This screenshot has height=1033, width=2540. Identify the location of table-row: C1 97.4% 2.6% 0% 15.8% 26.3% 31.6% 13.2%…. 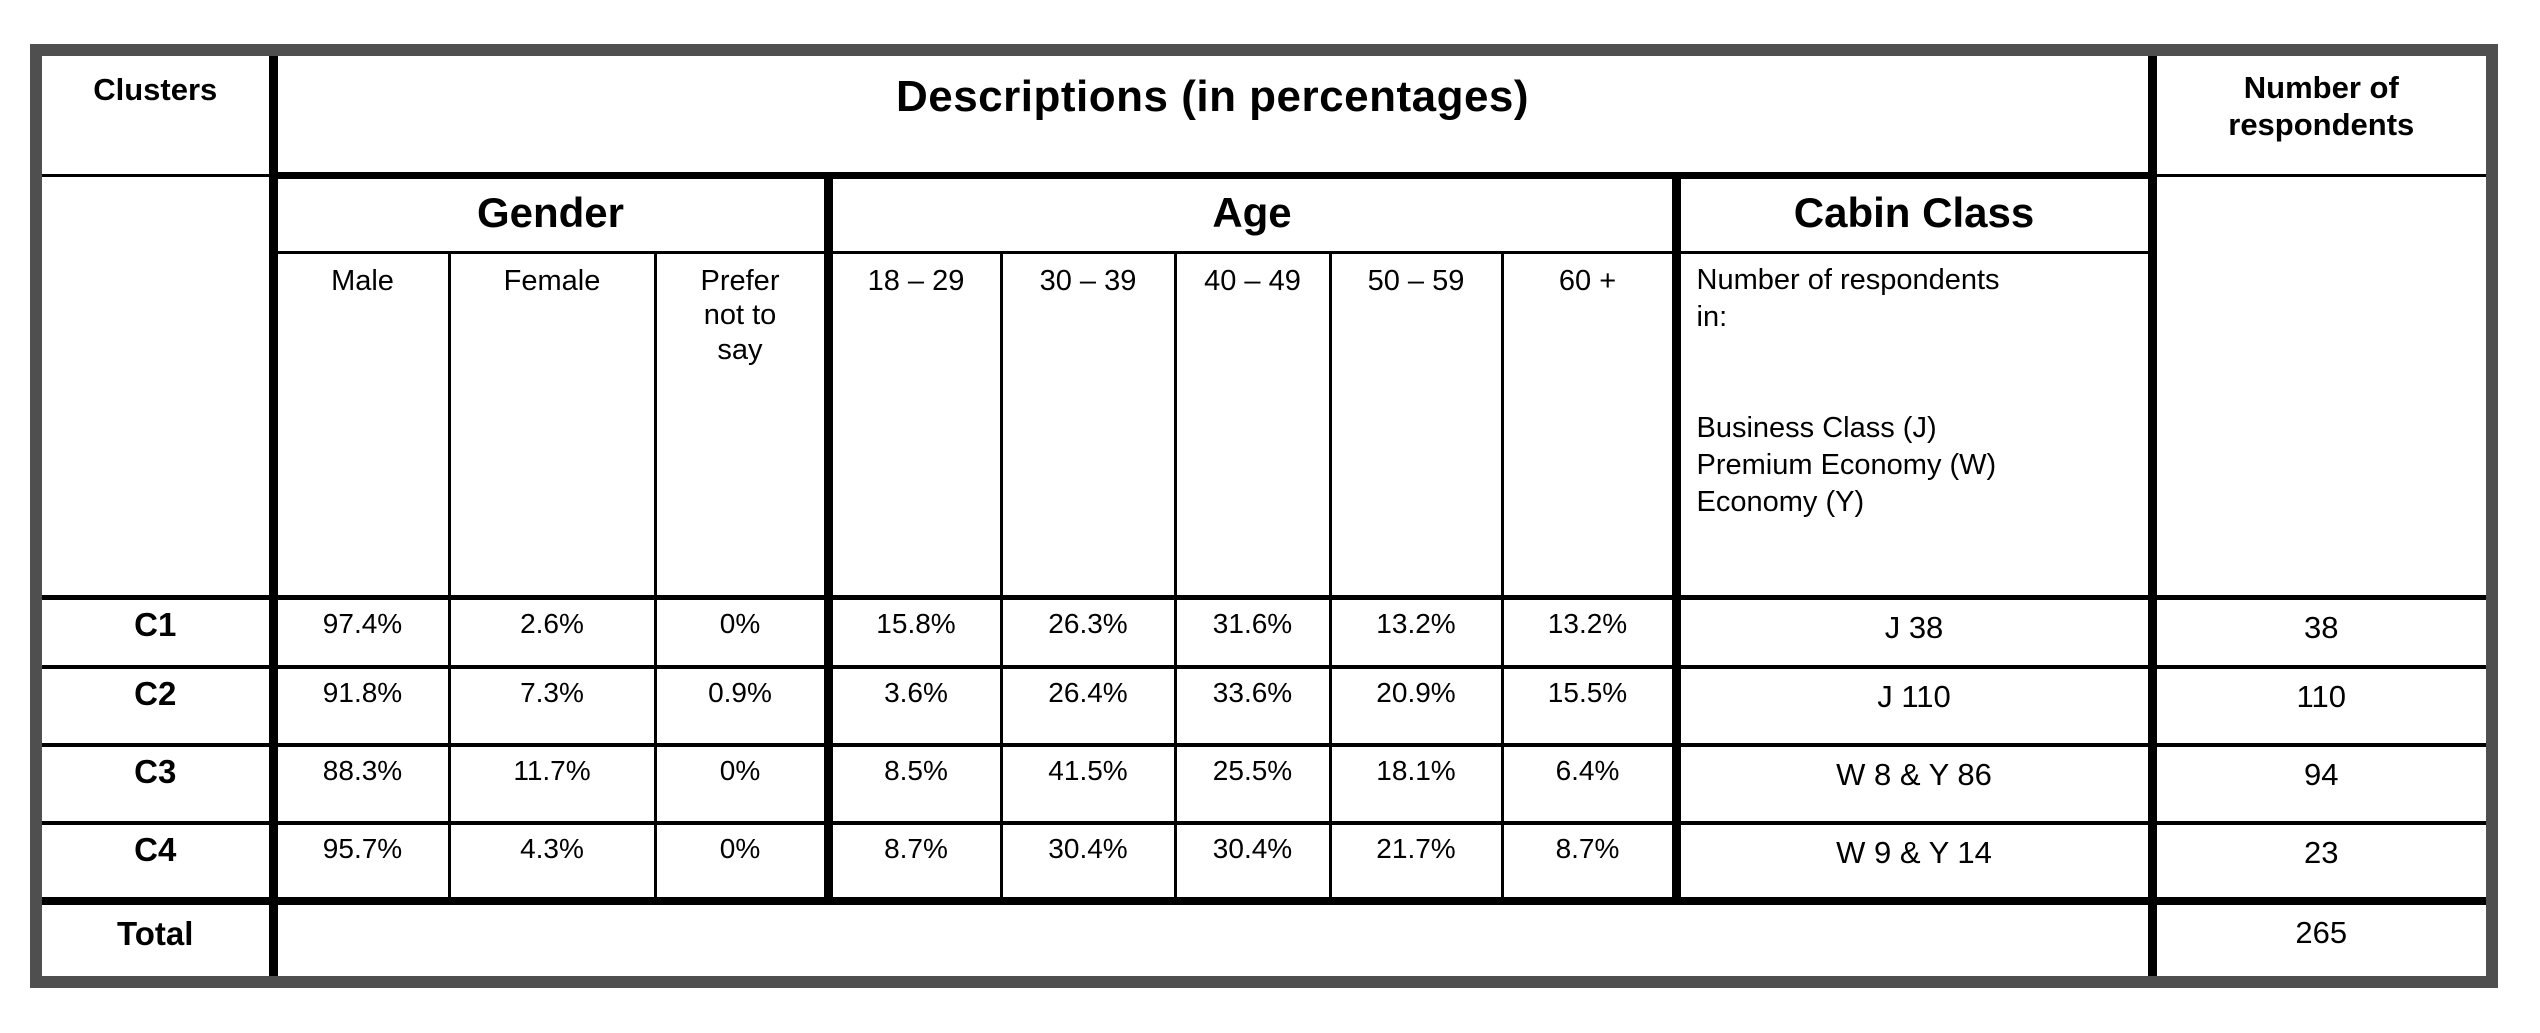
(1264, 632).